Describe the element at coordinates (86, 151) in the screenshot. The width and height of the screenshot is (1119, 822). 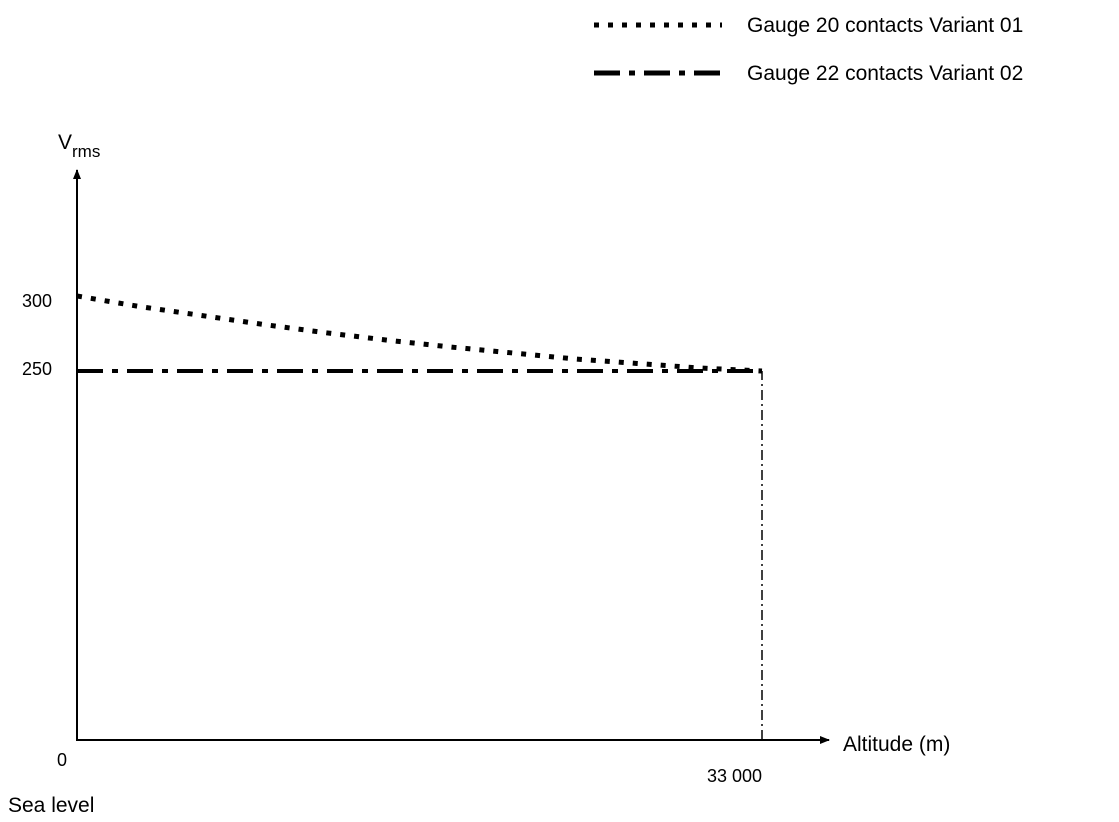
I see `y-axis-title-subscript: rms` at that location.